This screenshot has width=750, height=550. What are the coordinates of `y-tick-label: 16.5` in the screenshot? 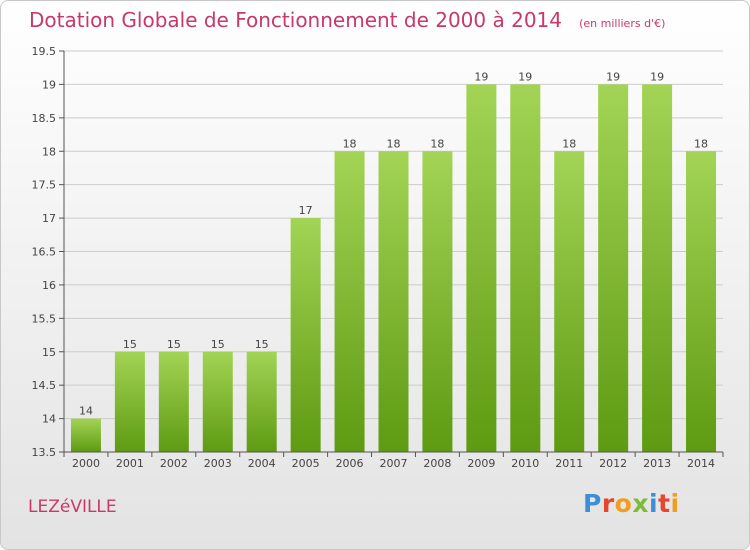 It's located at (44, 252).